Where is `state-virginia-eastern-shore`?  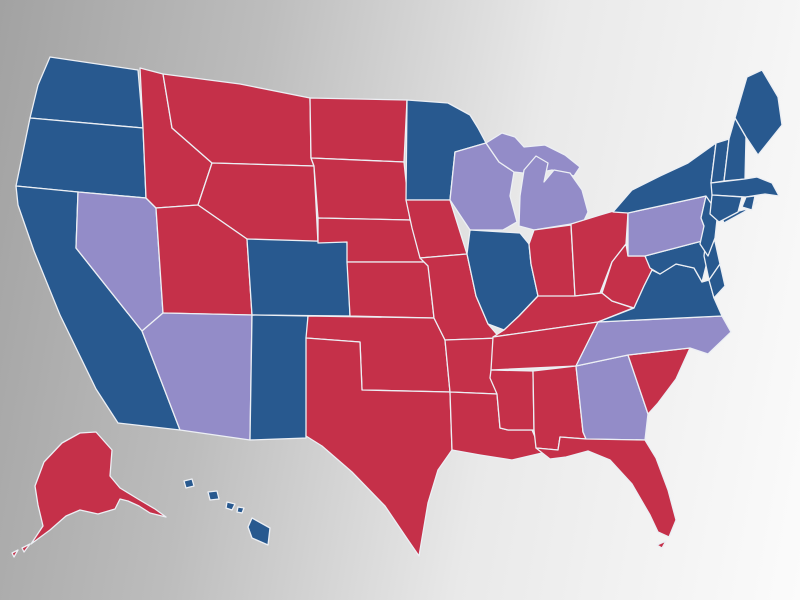
state-virginia-eastern-shore is located at coordinates (717, 281).